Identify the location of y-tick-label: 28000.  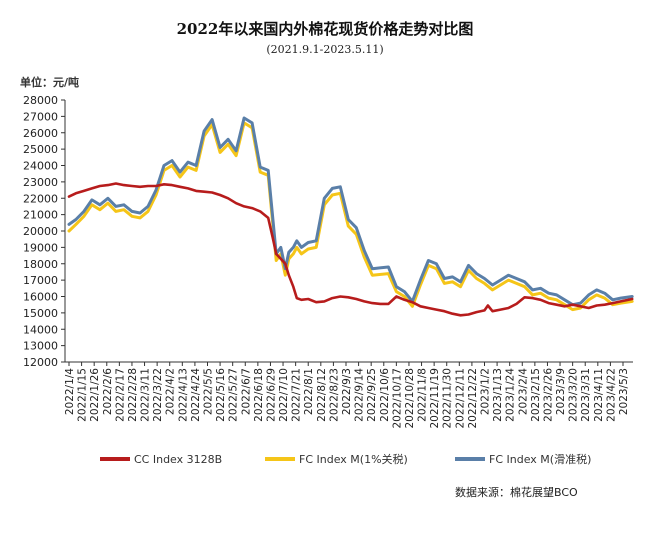
(40, 100).